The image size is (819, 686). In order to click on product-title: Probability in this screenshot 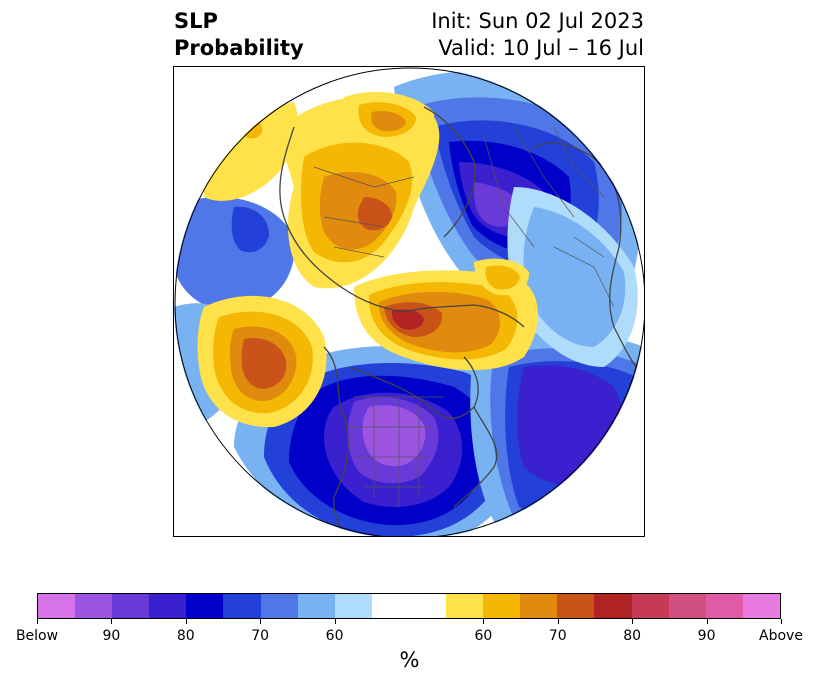, I will do `click(239, 48)`.